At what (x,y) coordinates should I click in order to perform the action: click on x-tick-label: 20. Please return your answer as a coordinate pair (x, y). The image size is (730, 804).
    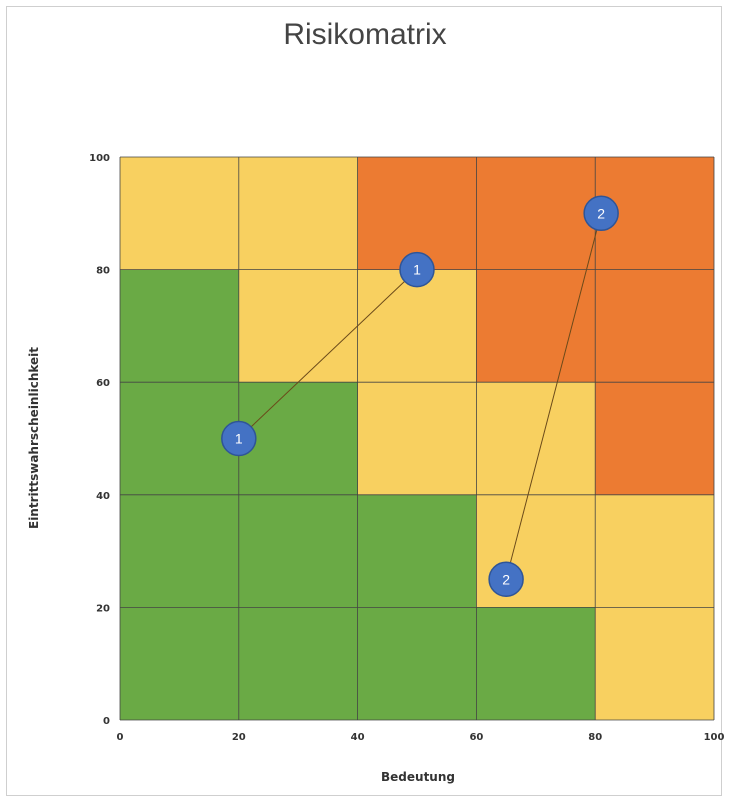
    Looking at the image, I should click on (239, 737).